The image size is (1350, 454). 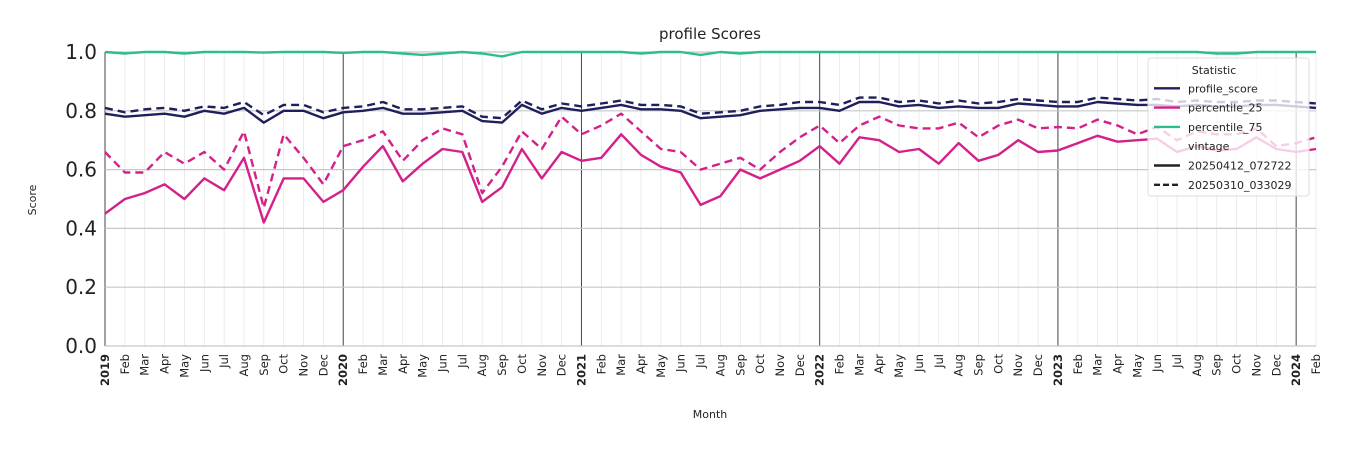 I want to click on legend-entry-label: percentile_75, so click(x=1225, y=127).